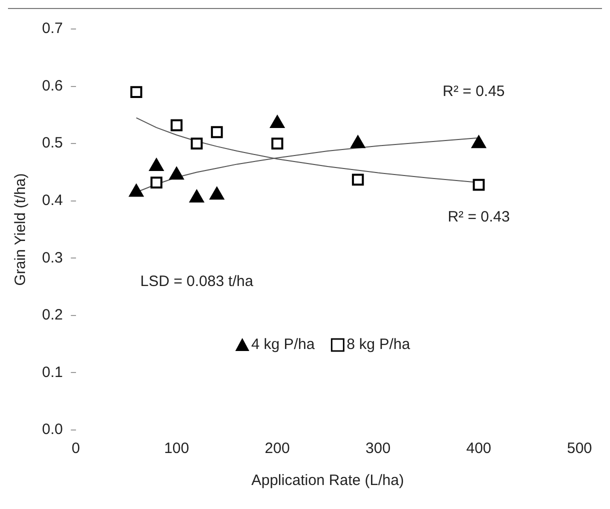 The image size is (610, 509). I want to click on x-tick-label: 400, so click(479, 449).